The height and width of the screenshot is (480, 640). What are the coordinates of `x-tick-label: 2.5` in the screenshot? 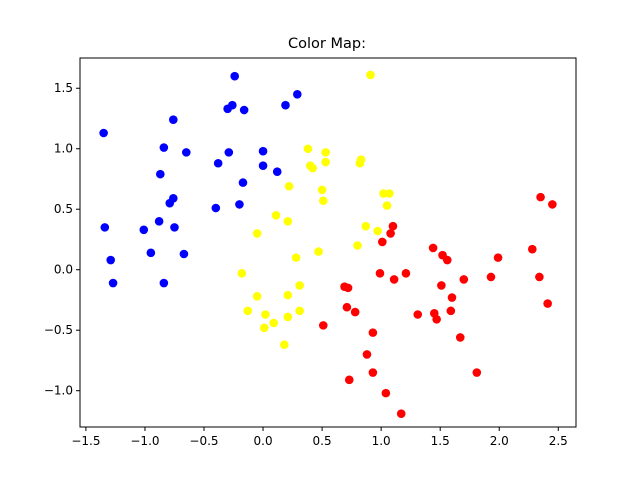 It's located at (558, 441).